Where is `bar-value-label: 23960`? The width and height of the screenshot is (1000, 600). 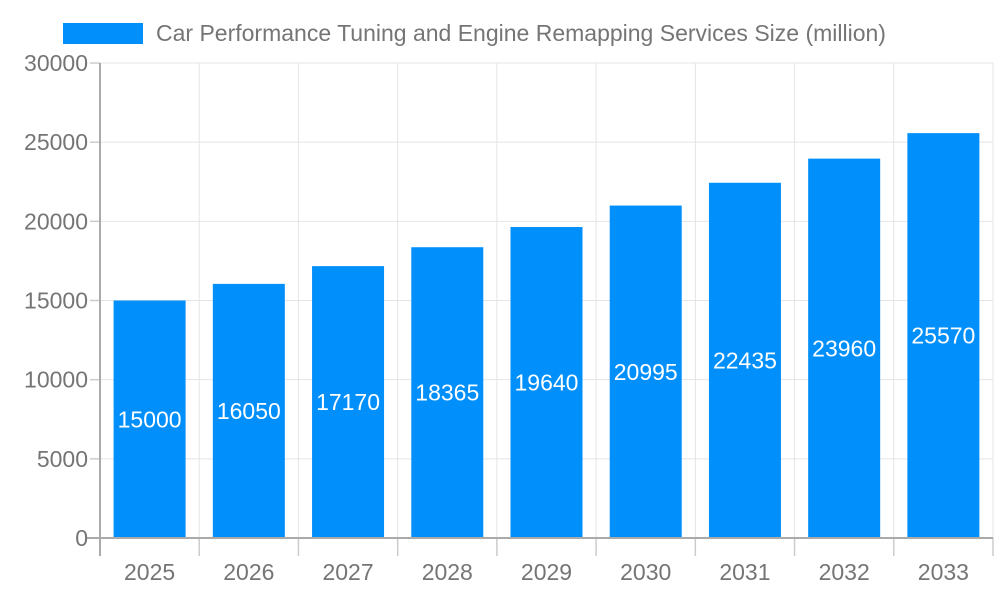
bar-value-label: 23960 is located at coordinates (844, 348).